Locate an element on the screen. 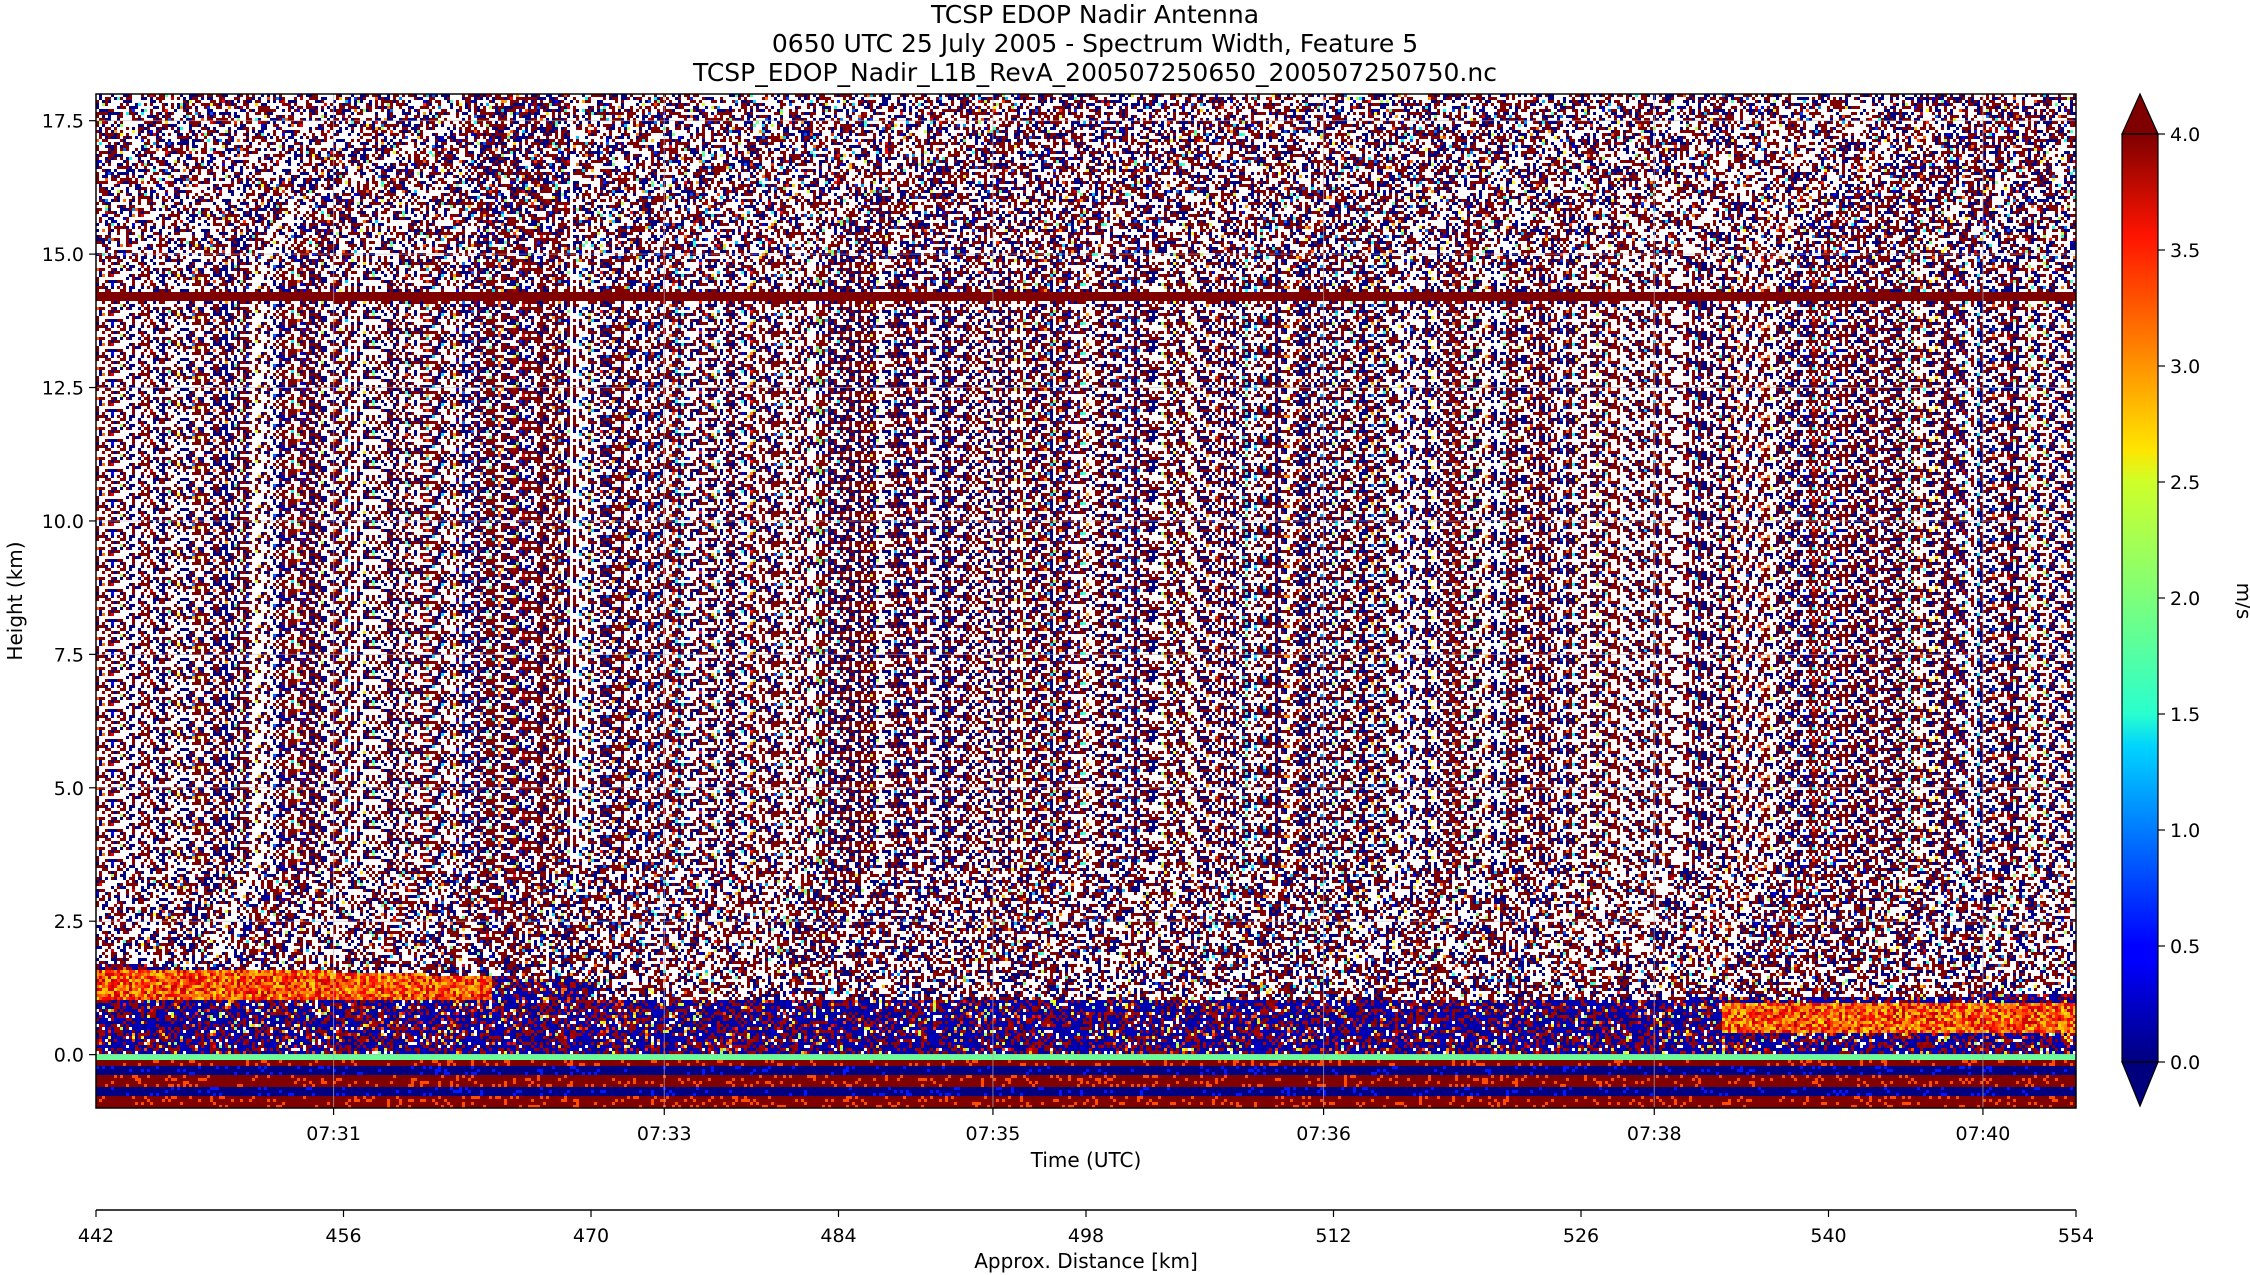  secondary-x-tick-label: 512 is located at coordinates (1333, 1236).